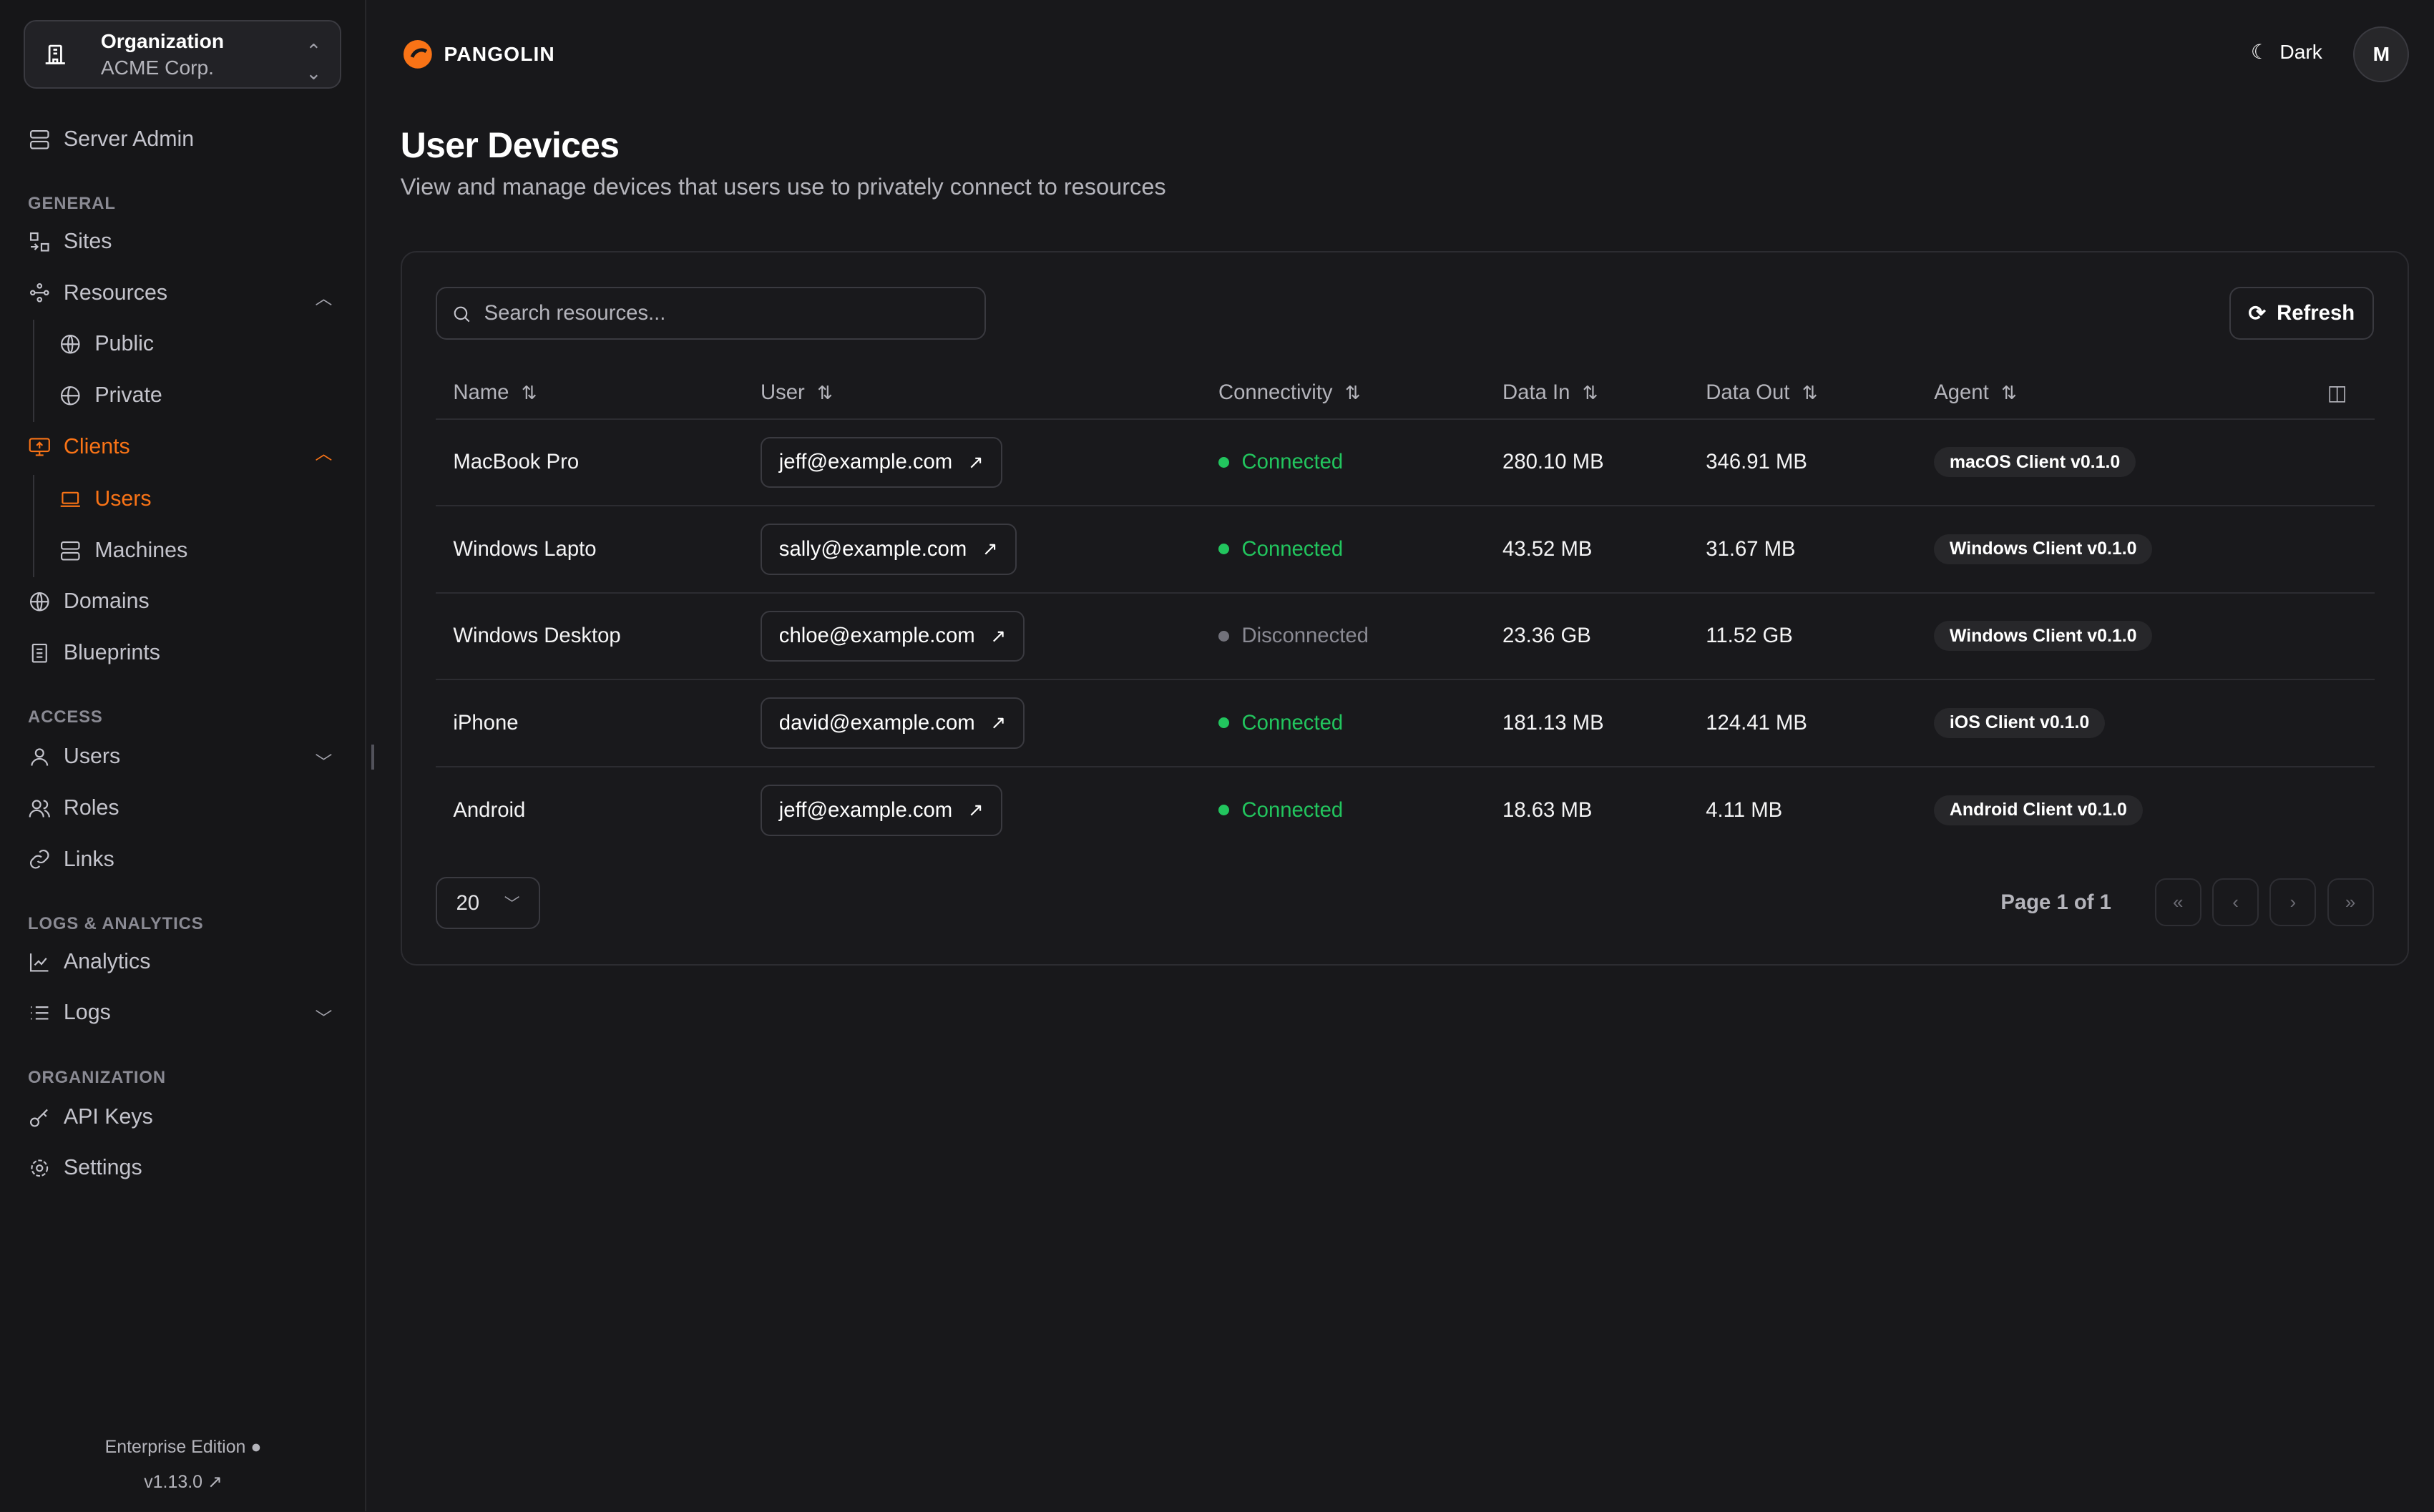 The height and width of the screenshot is (1512, 2434). Describe the element at coordinates (40, 1168) in the screenshot. I see `gear-icon` at that location.